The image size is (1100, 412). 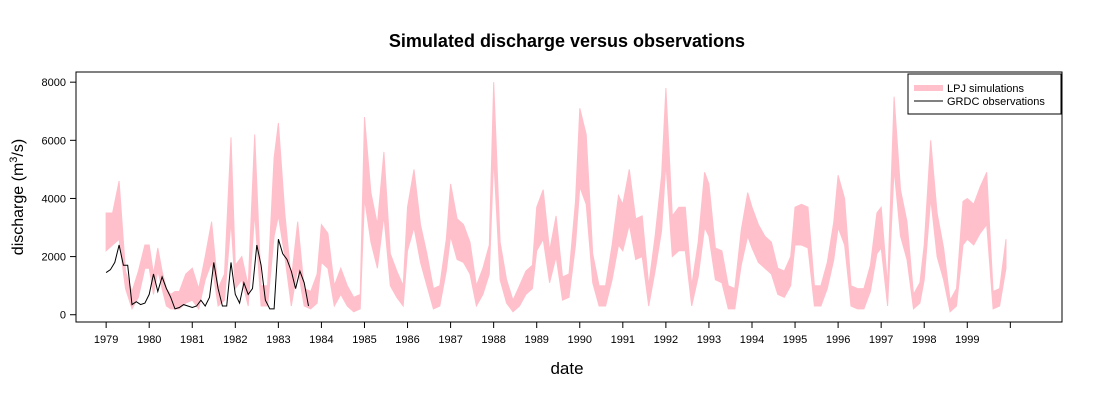 What do you see at coordinates (623, 340) in the screenshot?
I see `x-tick-label: 1991` at bounding box center [623, 340].